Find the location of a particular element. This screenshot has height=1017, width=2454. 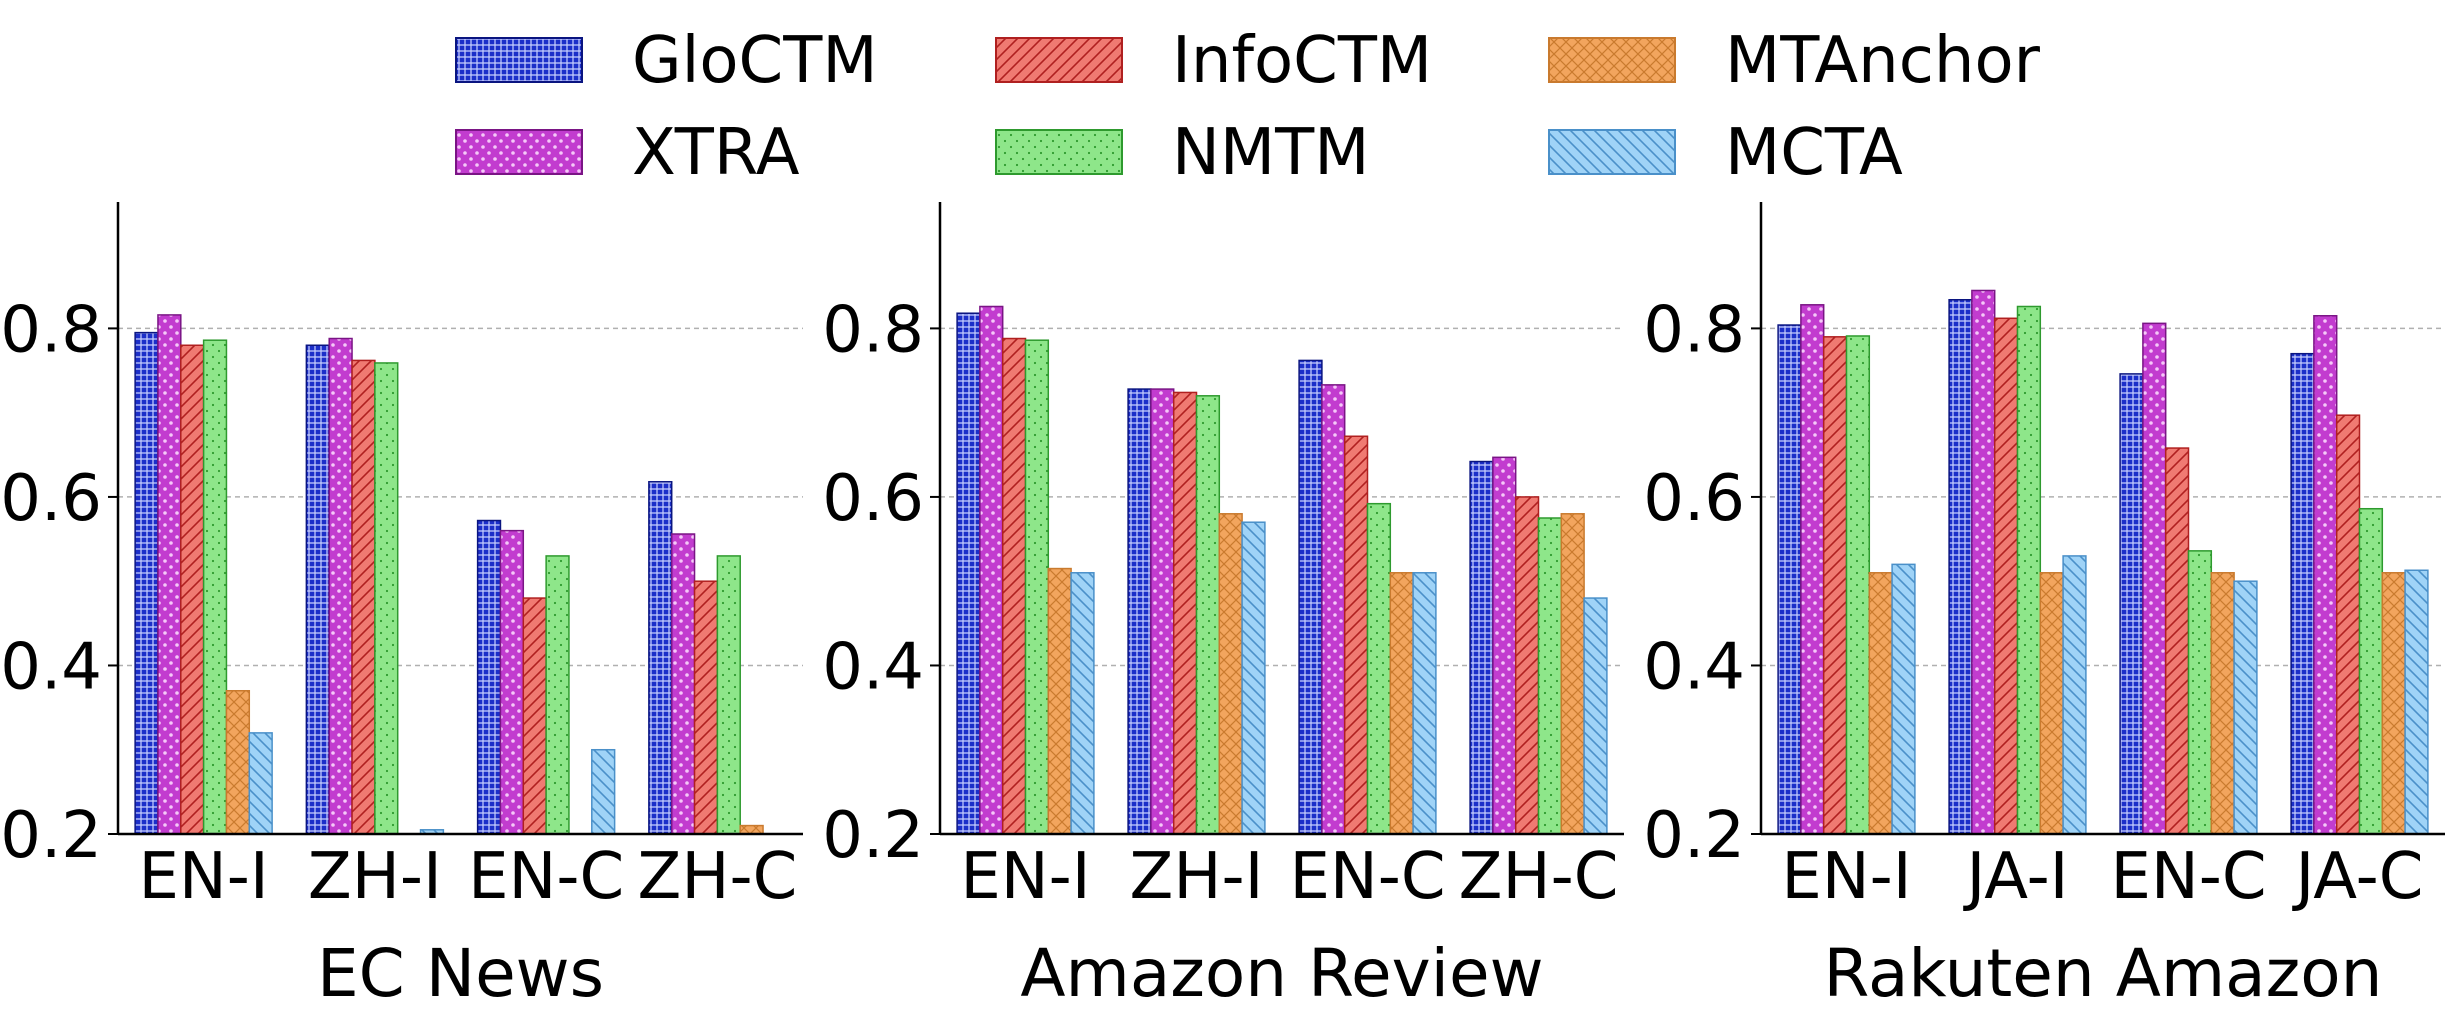

bar-amazon-review-nmtm-zh-c is located at coordinates (1550, 676).